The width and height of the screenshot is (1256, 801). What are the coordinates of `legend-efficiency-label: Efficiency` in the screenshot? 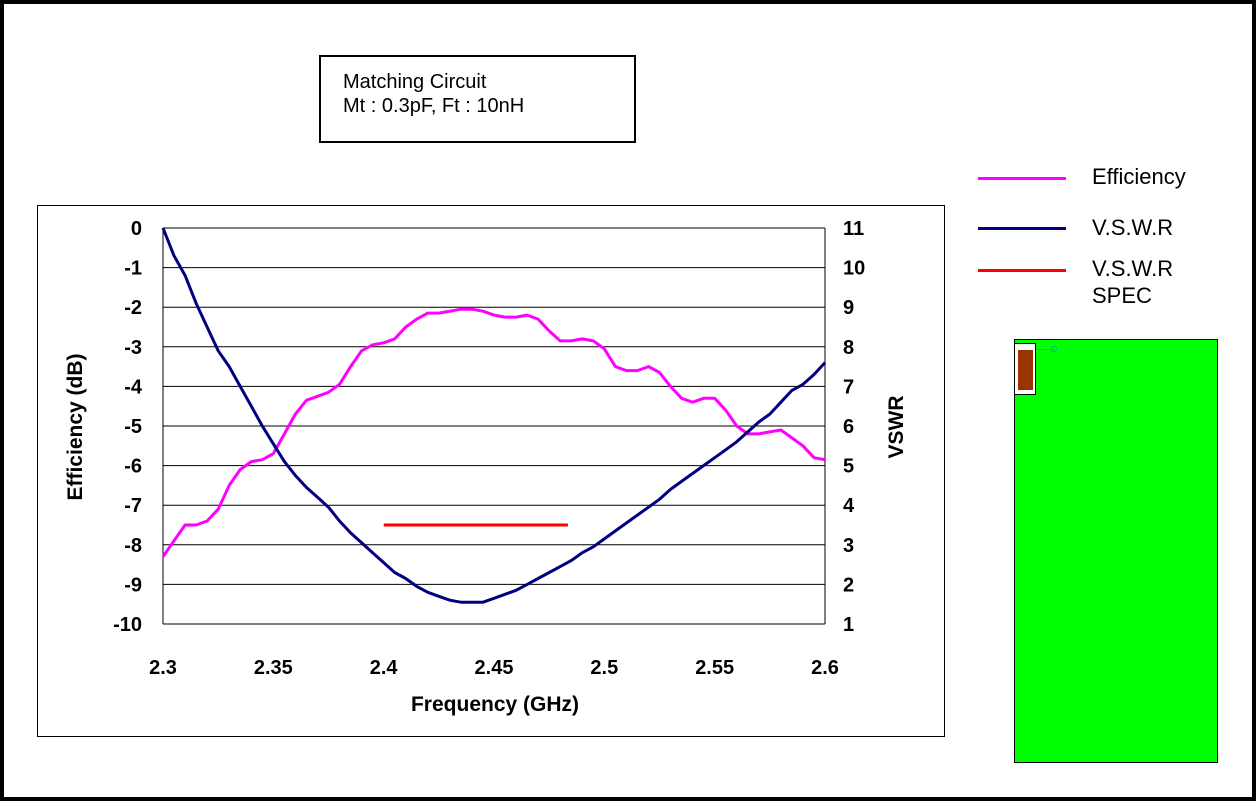 It's located at (1139, 176).